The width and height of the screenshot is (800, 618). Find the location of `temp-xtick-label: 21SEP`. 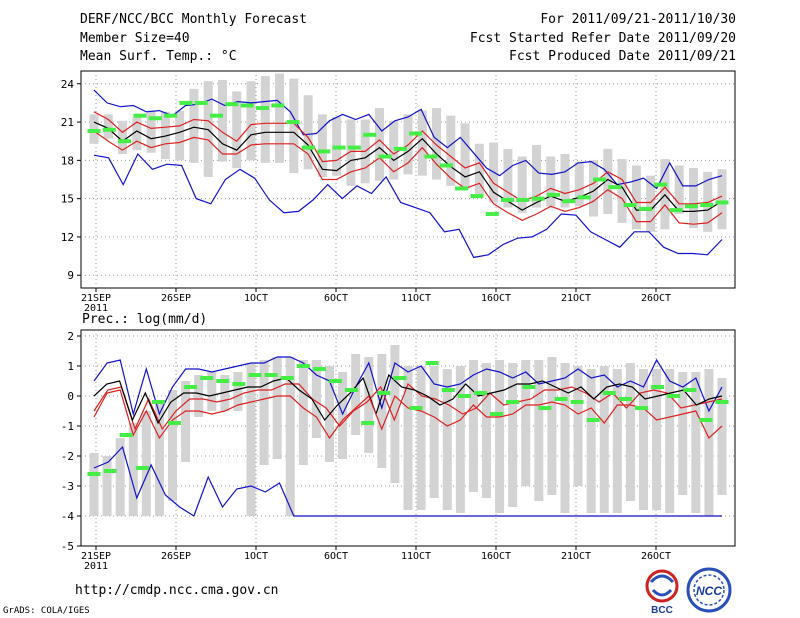

temp-xtick-label: 21SEP is located at coordinates (96, 298).